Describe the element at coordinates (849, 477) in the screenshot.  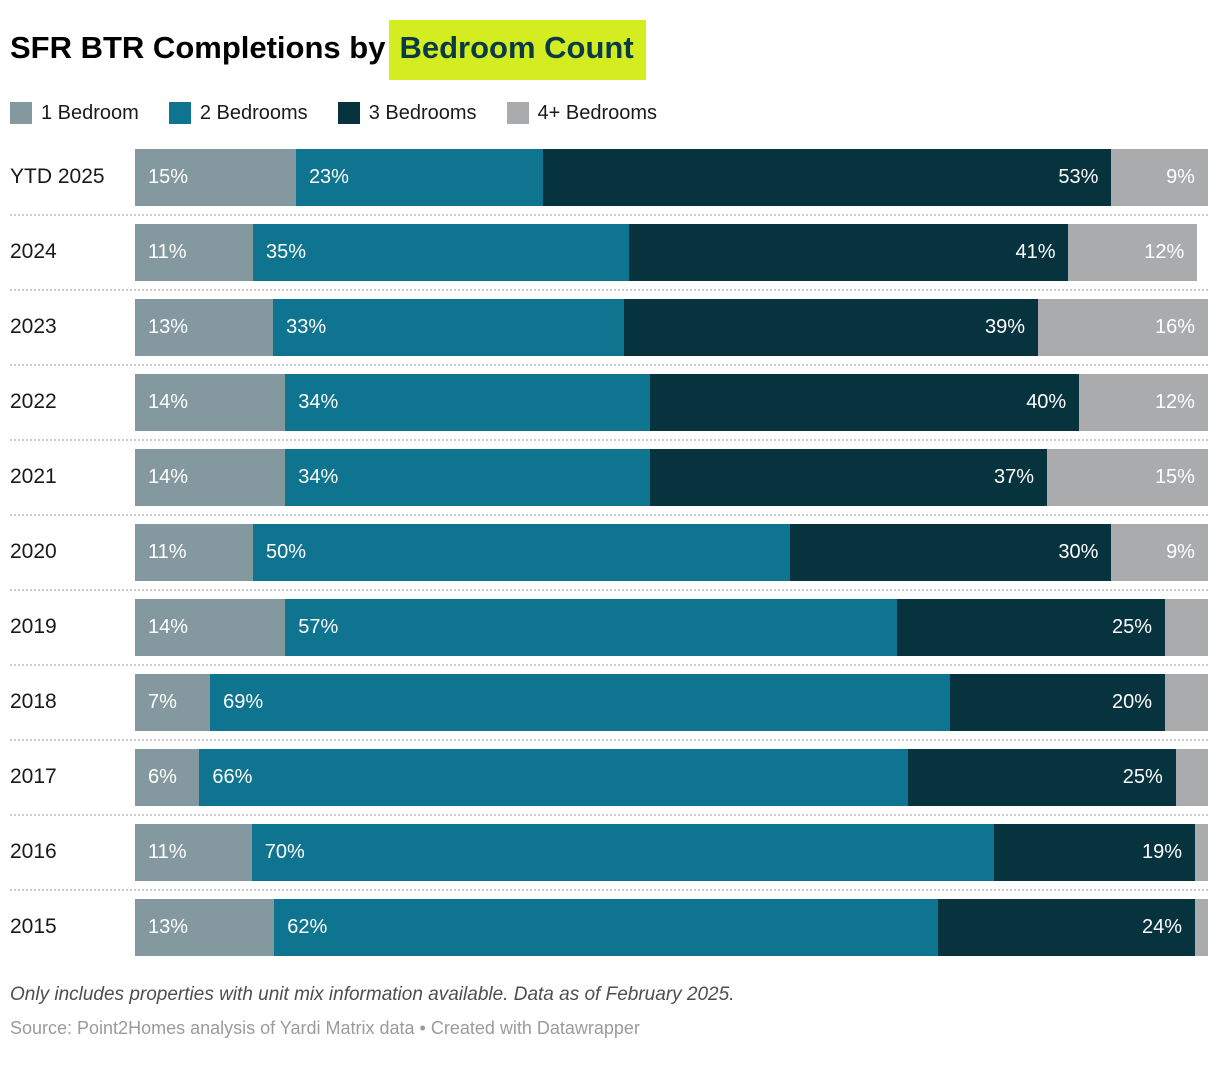
I see `bar-segment-3-bedrooms: 37%` at that location.